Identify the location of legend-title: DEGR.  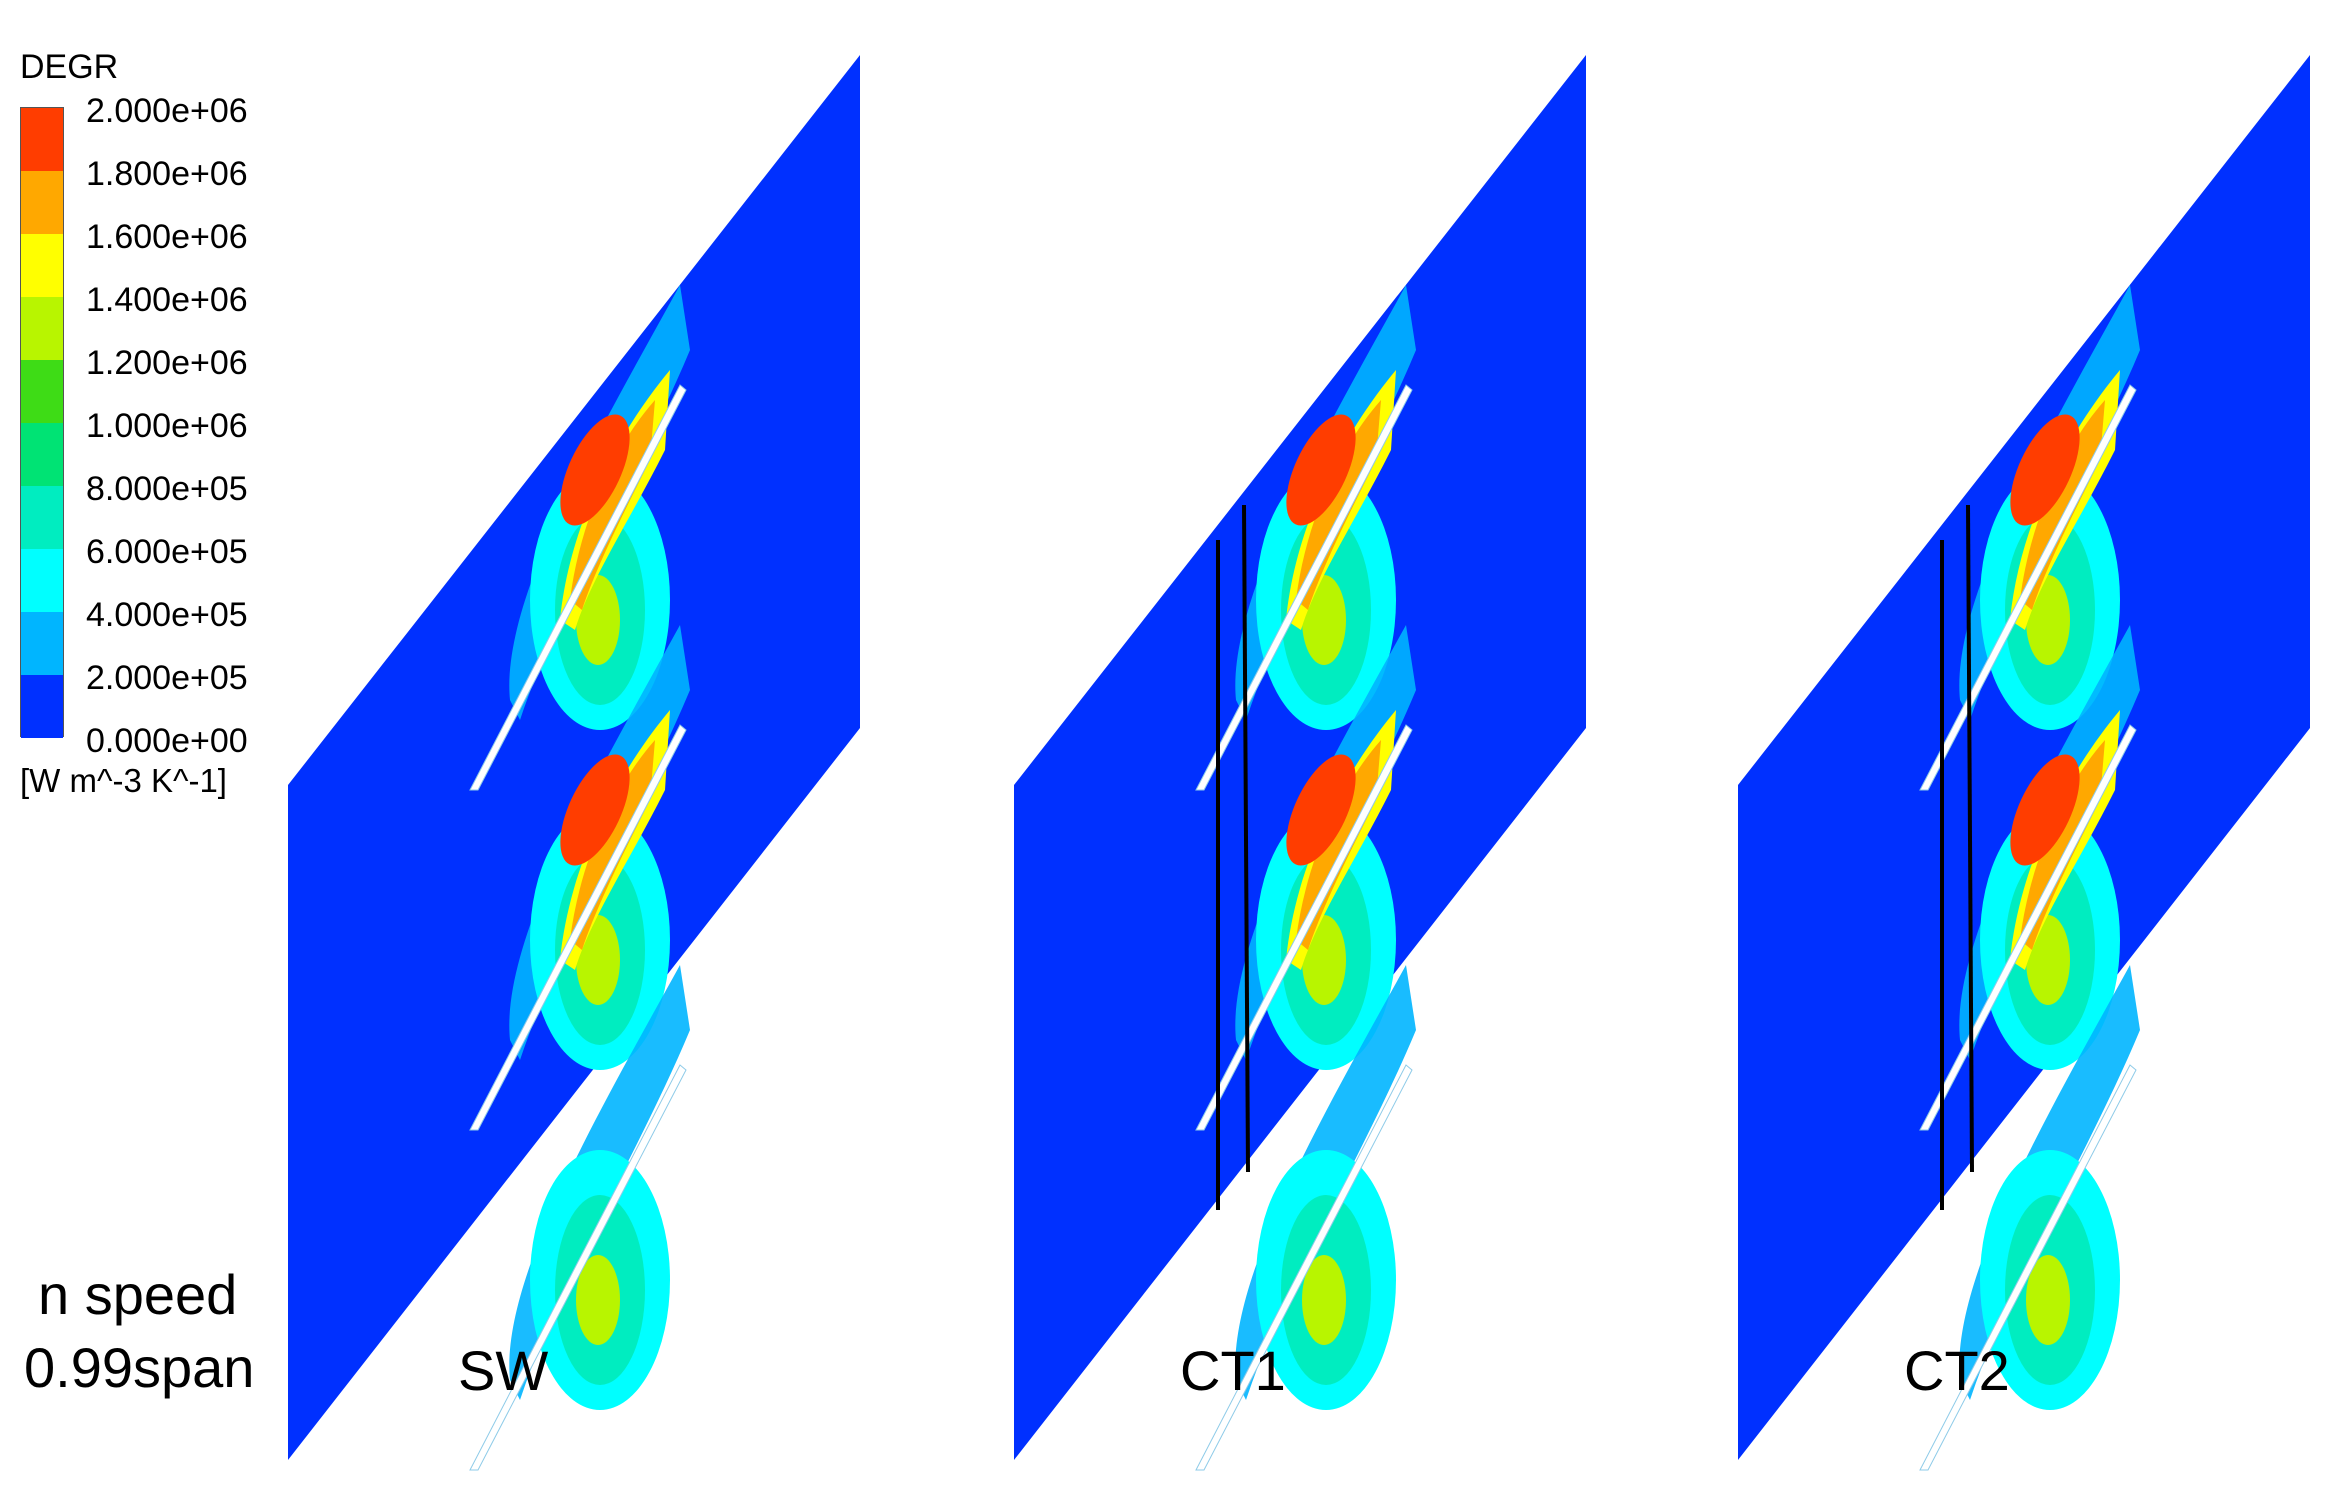
(69, 67).